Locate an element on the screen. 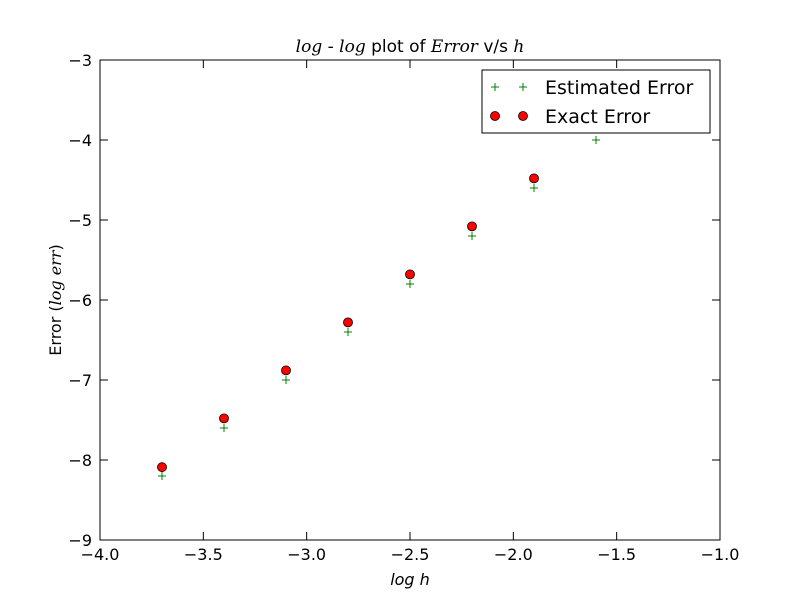  y-tick-label: −8 is located at coordinates (80, 460).